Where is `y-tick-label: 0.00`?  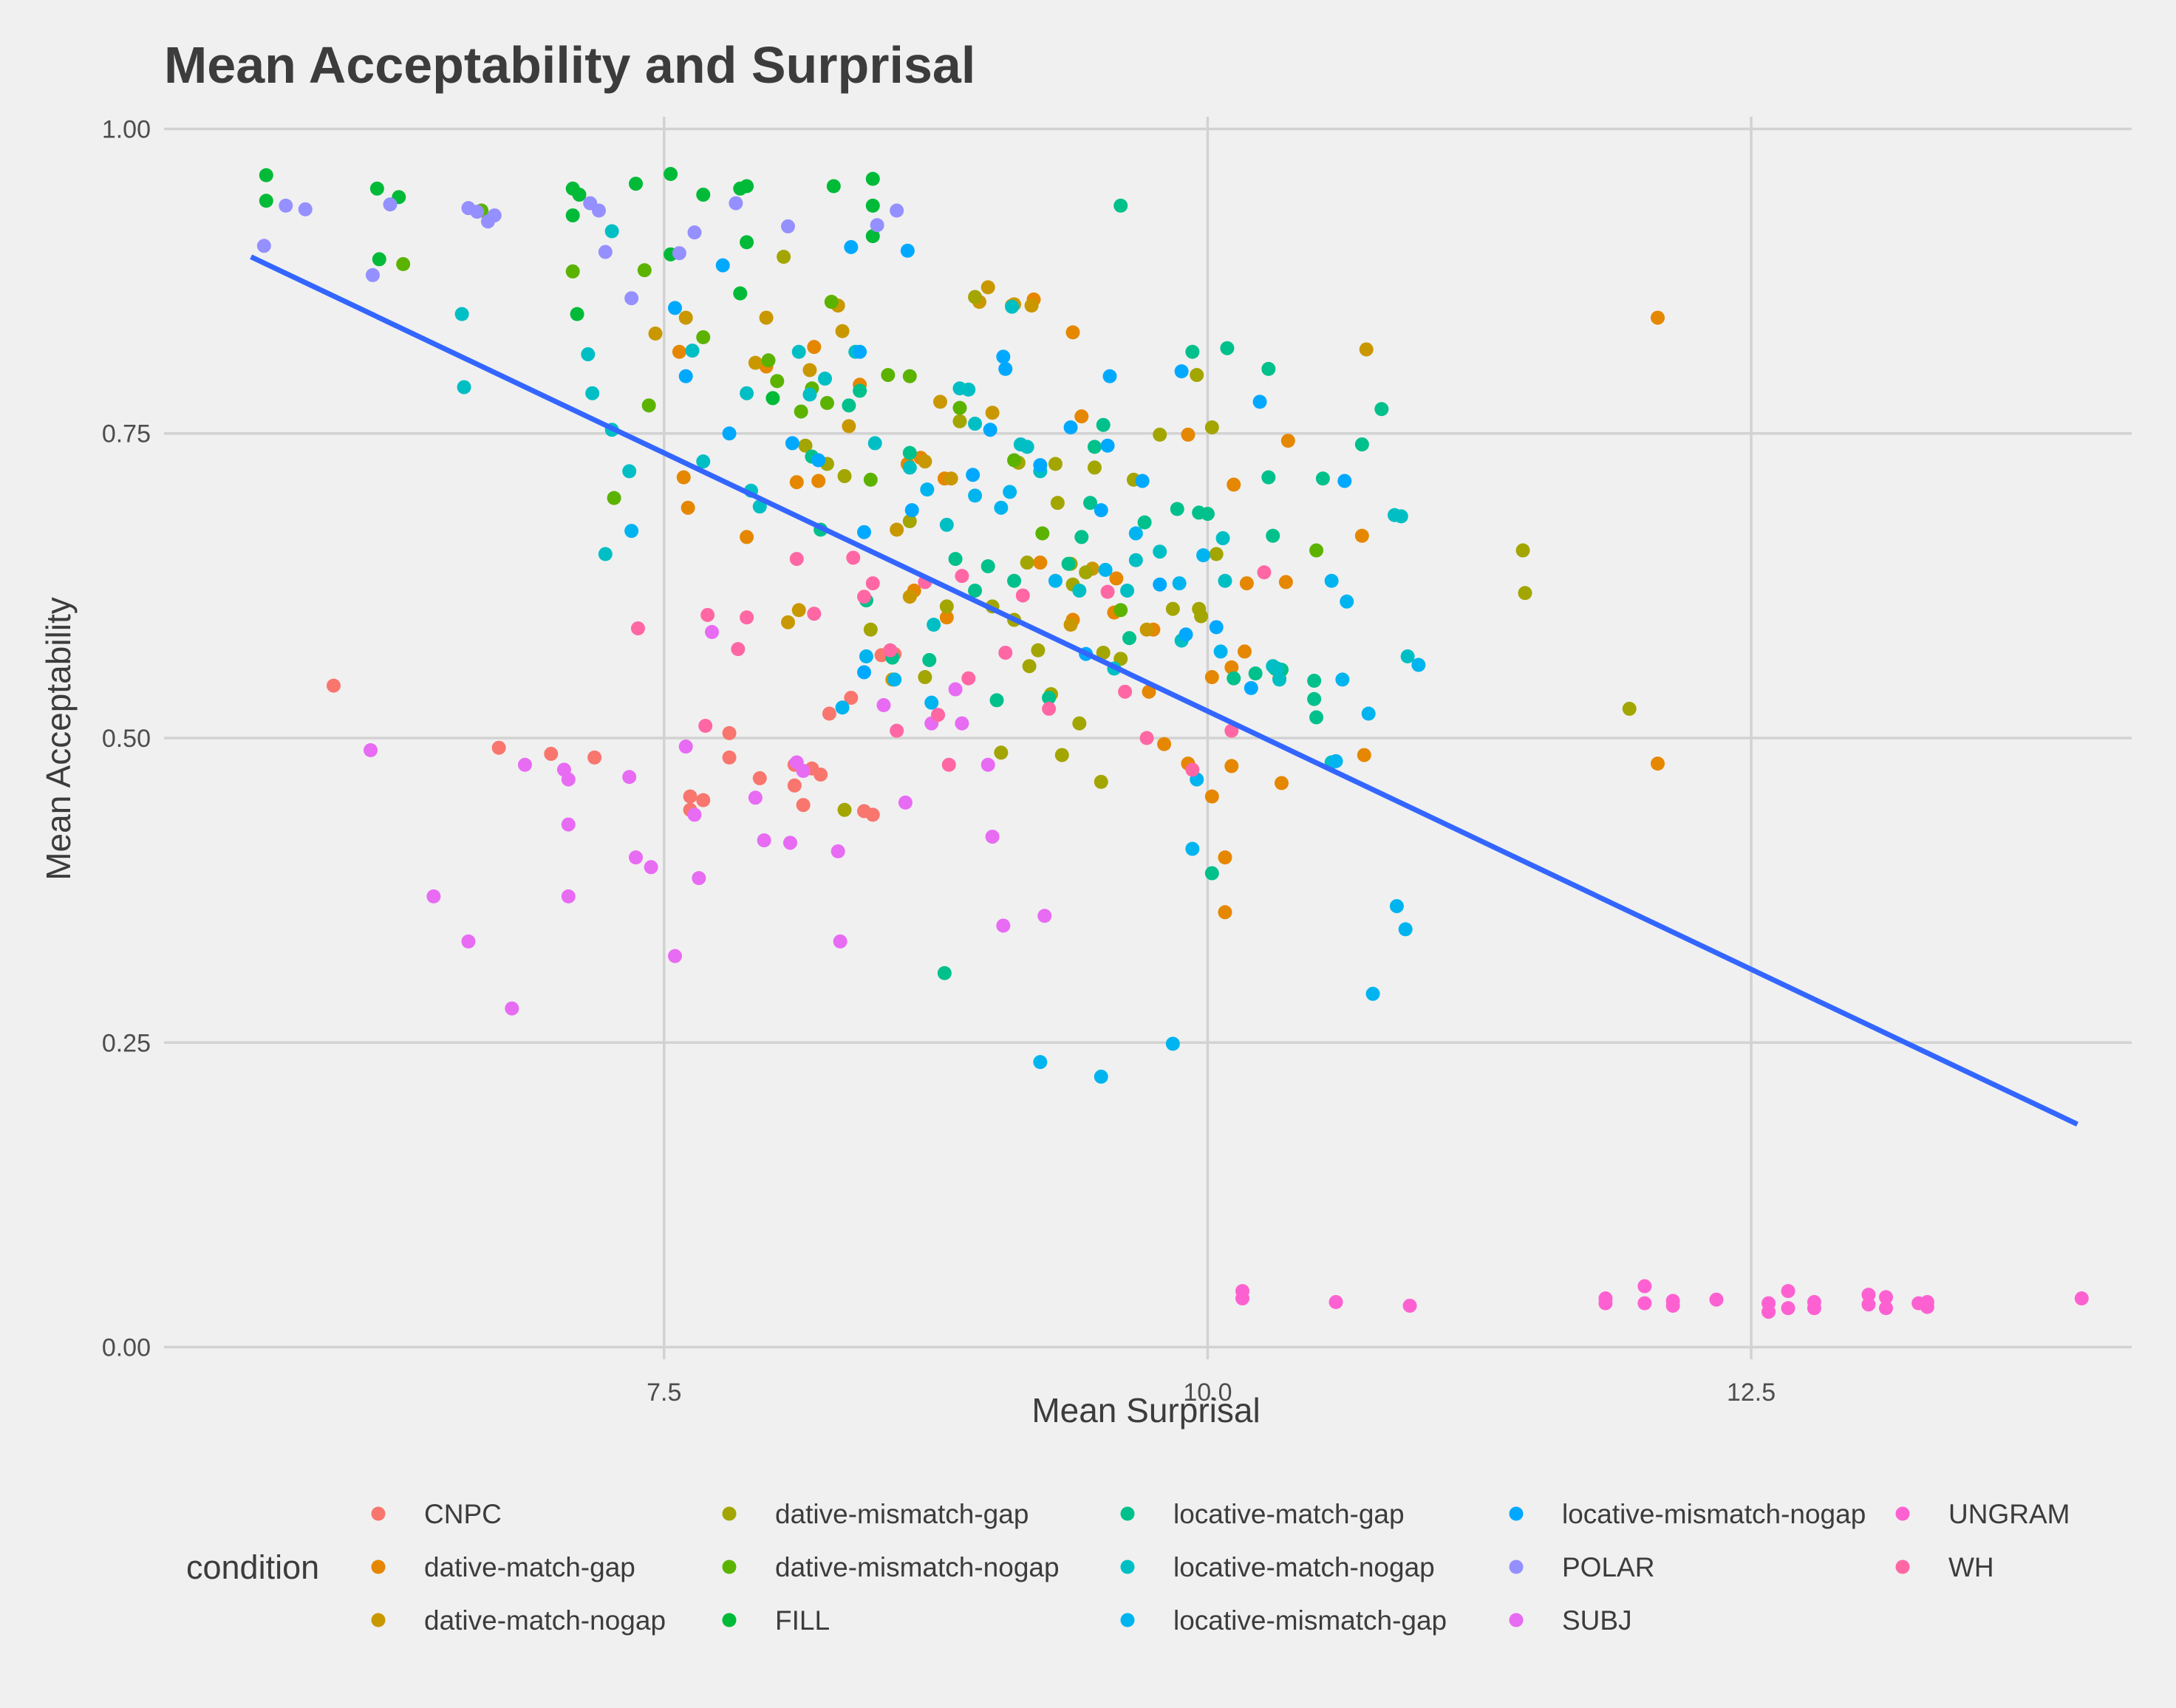
y-tick-label: 0.00 is located at coordinates (126, 1348).